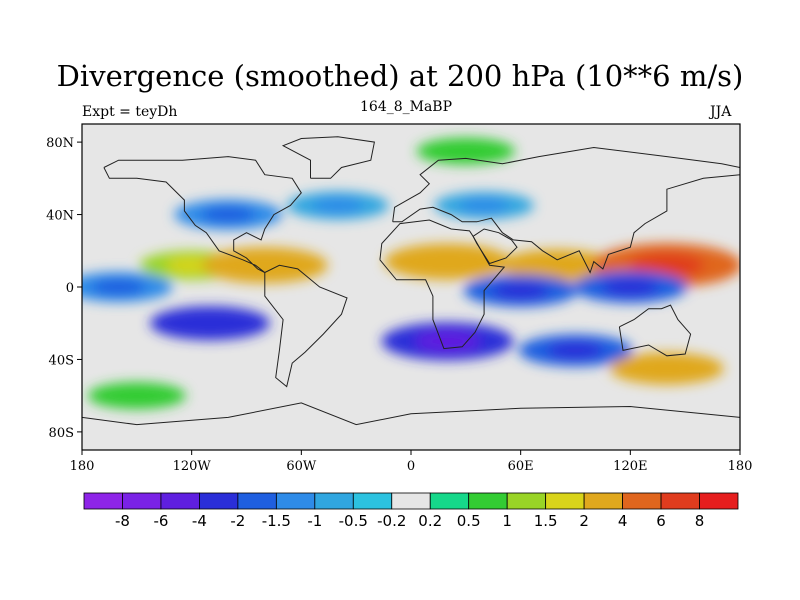 The height and width of the screenshot is (600, 800). Describe the element at coordinates (507, 521) in the screenshot. I see `colorbar-label-10: 1` at that location.